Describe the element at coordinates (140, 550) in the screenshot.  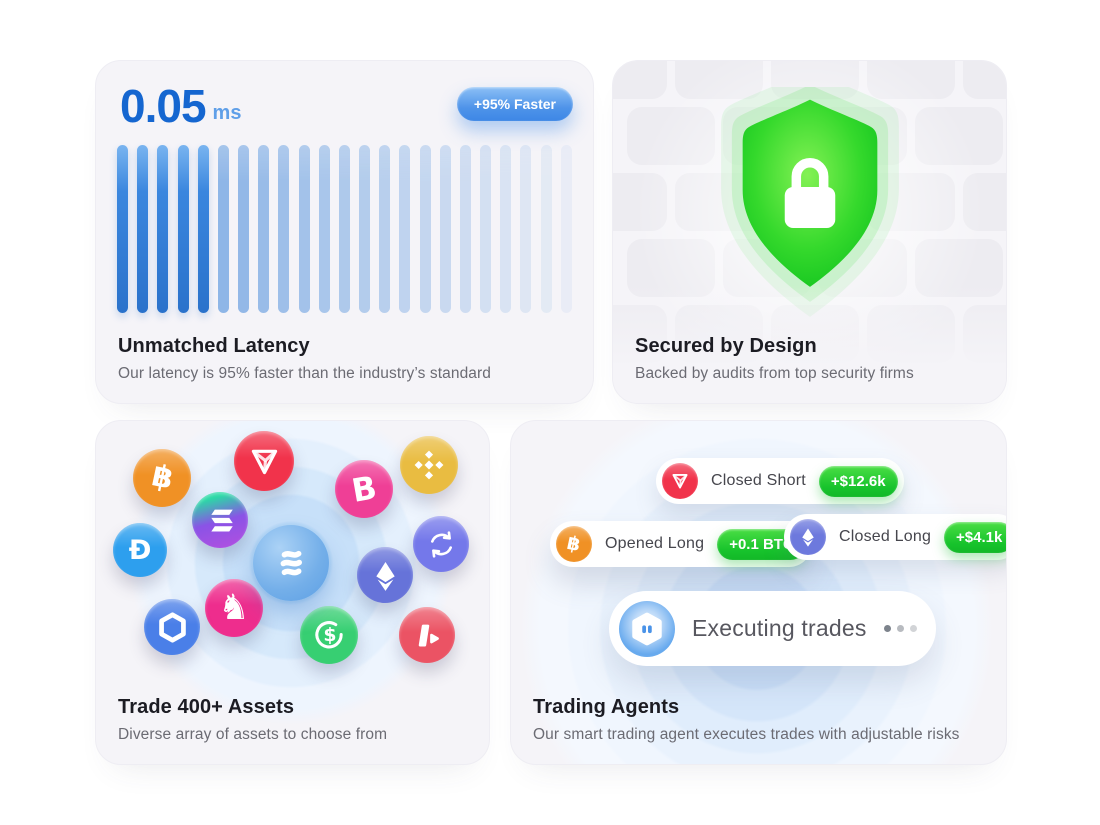
I see `dash-icon: Đ` at that location.